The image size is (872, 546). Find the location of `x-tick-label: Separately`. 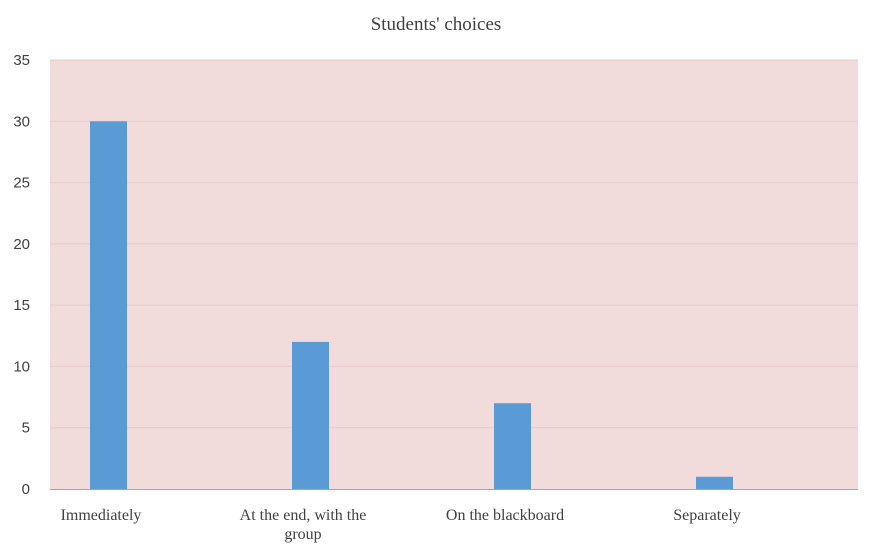

x-tick-label: Separately is located at coordinates (707, 515).